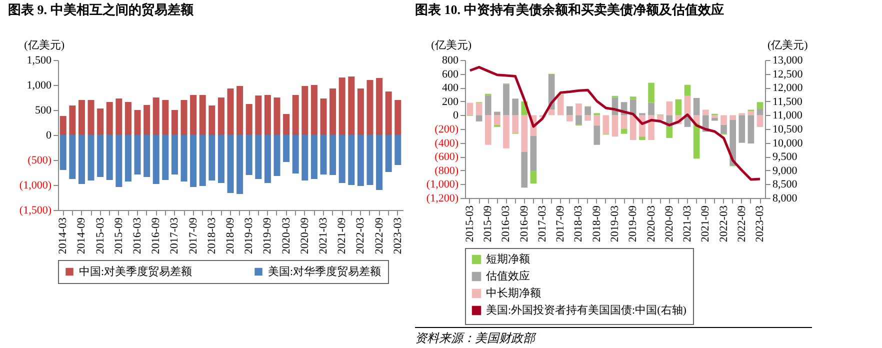 This screenshot has width=882, height=348. Describe the element at coordinates (615, 123) in the screenshot. I see `line-series` at that location.